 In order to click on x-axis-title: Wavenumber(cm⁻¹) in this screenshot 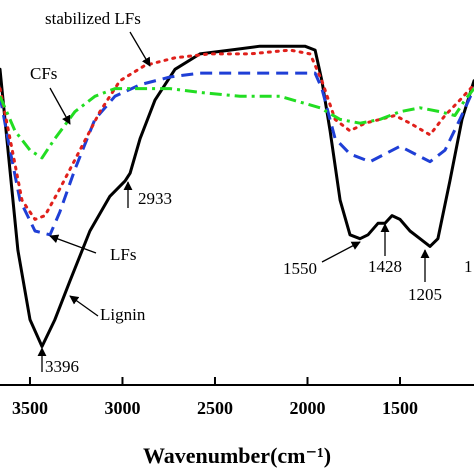, I will do `click(237, 455)`.